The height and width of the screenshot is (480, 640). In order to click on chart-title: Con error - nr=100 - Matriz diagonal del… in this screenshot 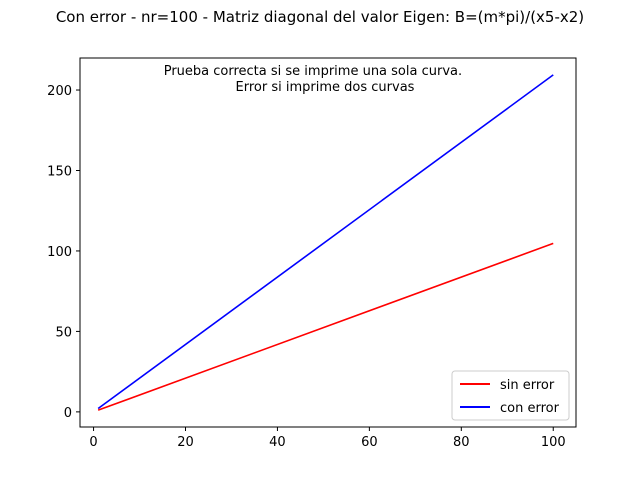, I will do `click(320, 17)`.